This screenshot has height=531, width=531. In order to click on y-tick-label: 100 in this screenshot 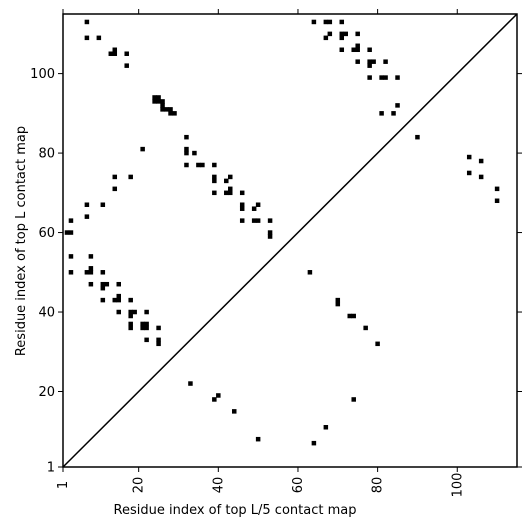, I will do `click(42, 74)`.